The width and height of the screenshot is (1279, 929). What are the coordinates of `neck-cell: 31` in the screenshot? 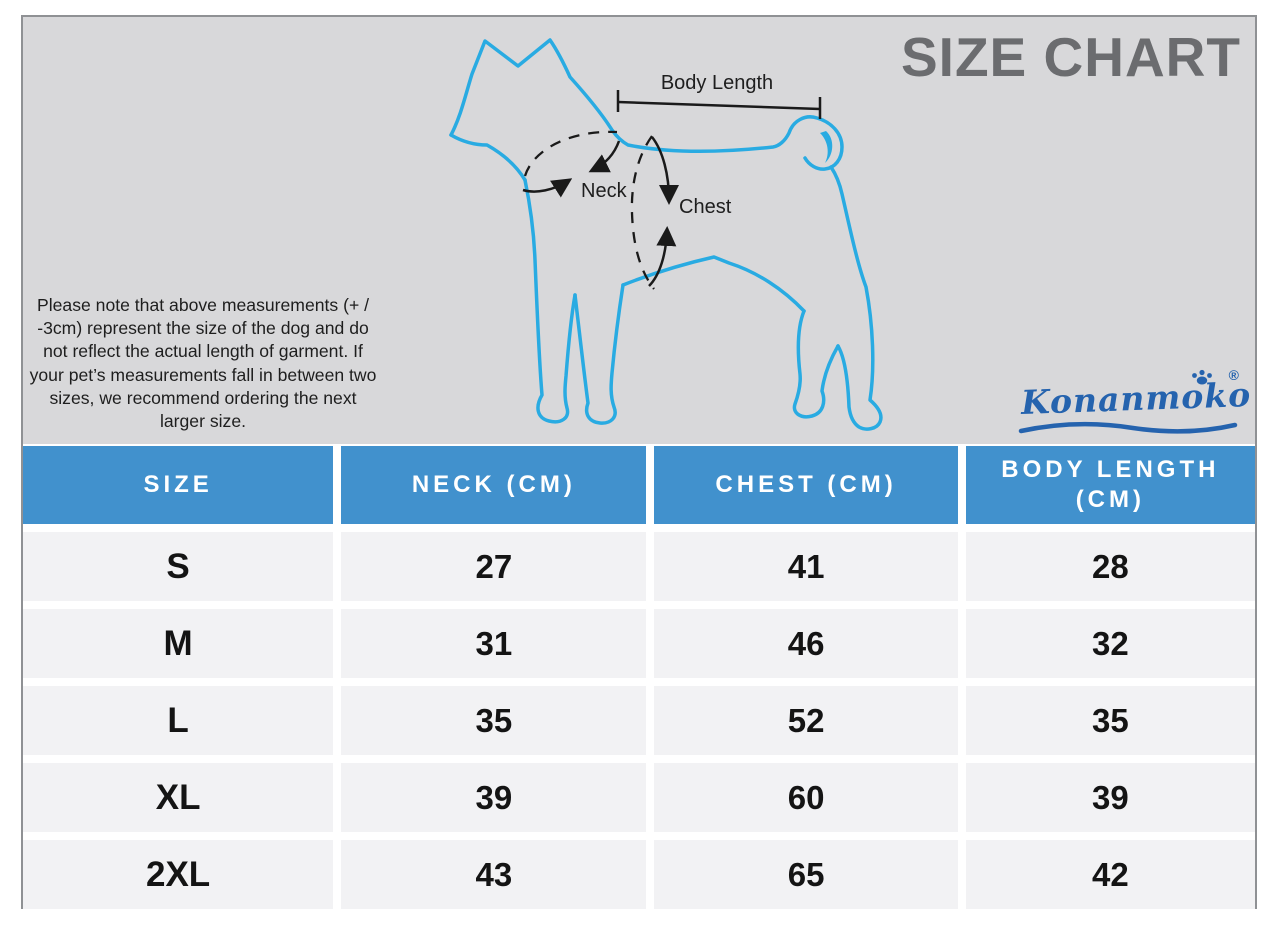 It's located at (494, 643).